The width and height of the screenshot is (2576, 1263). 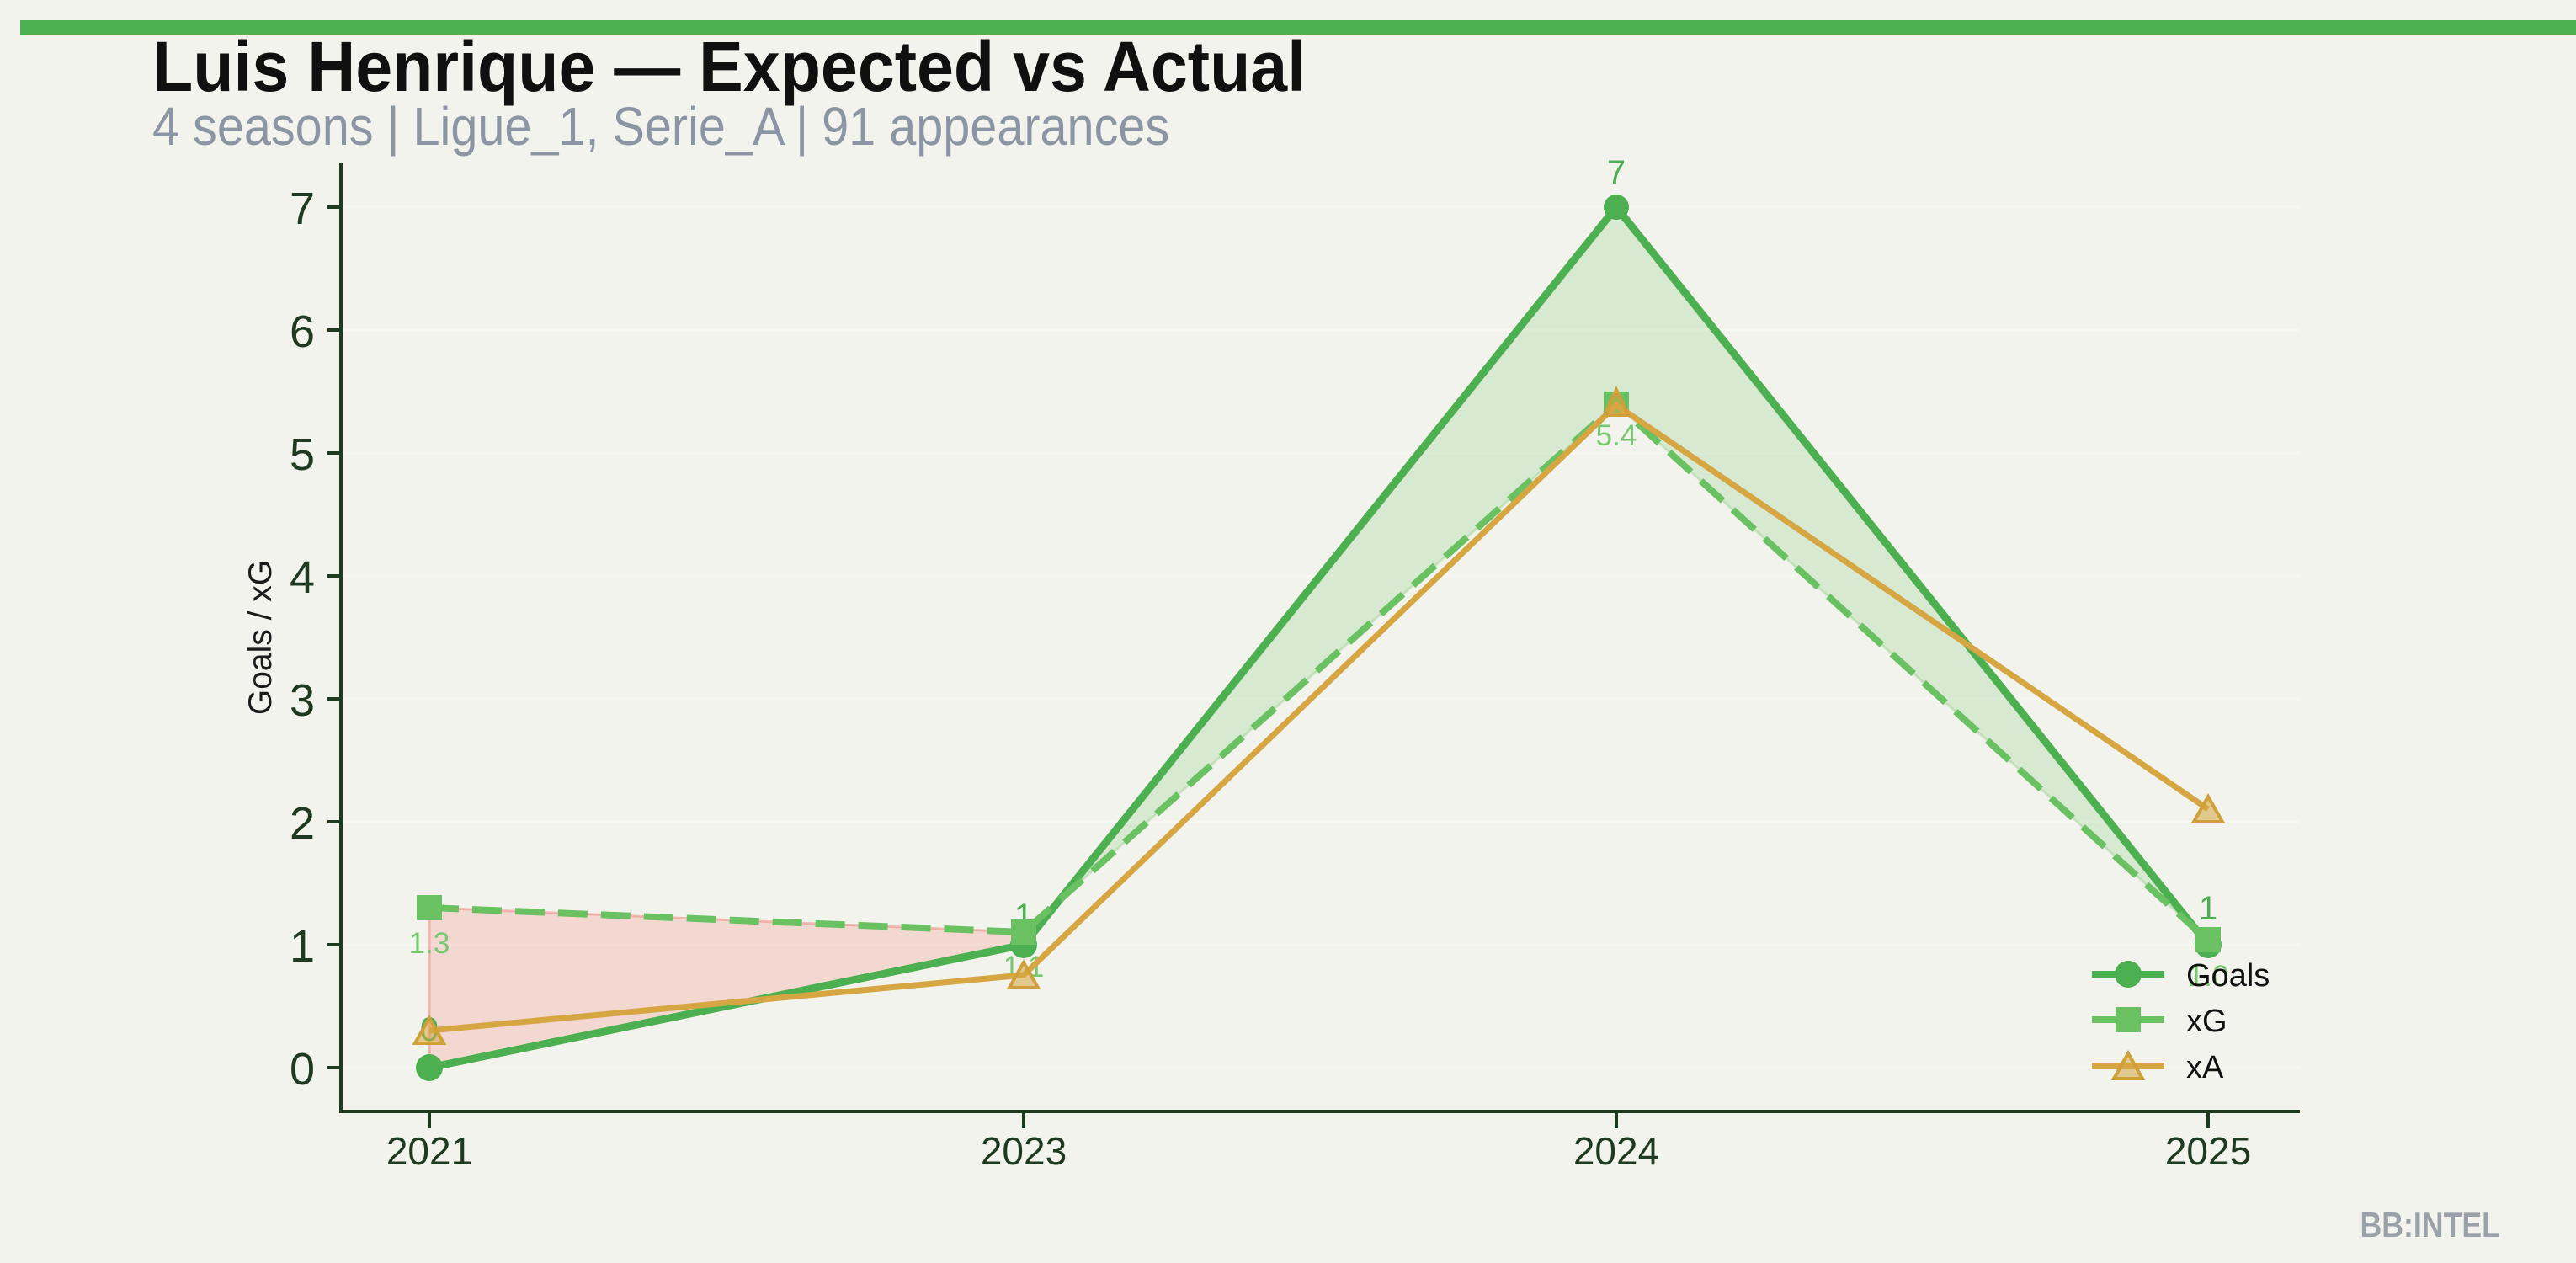 I want to click on svg-text: 2025, so click(x=2208, y=1151).